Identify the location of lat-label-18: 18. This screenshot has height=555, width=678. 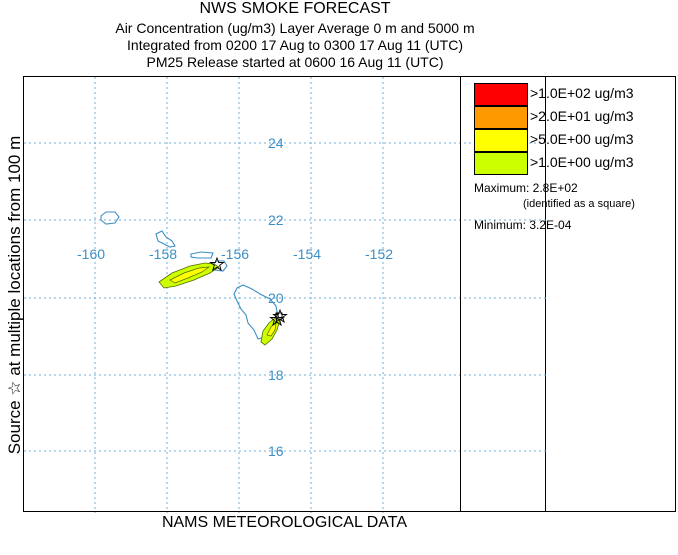
(276, 375).